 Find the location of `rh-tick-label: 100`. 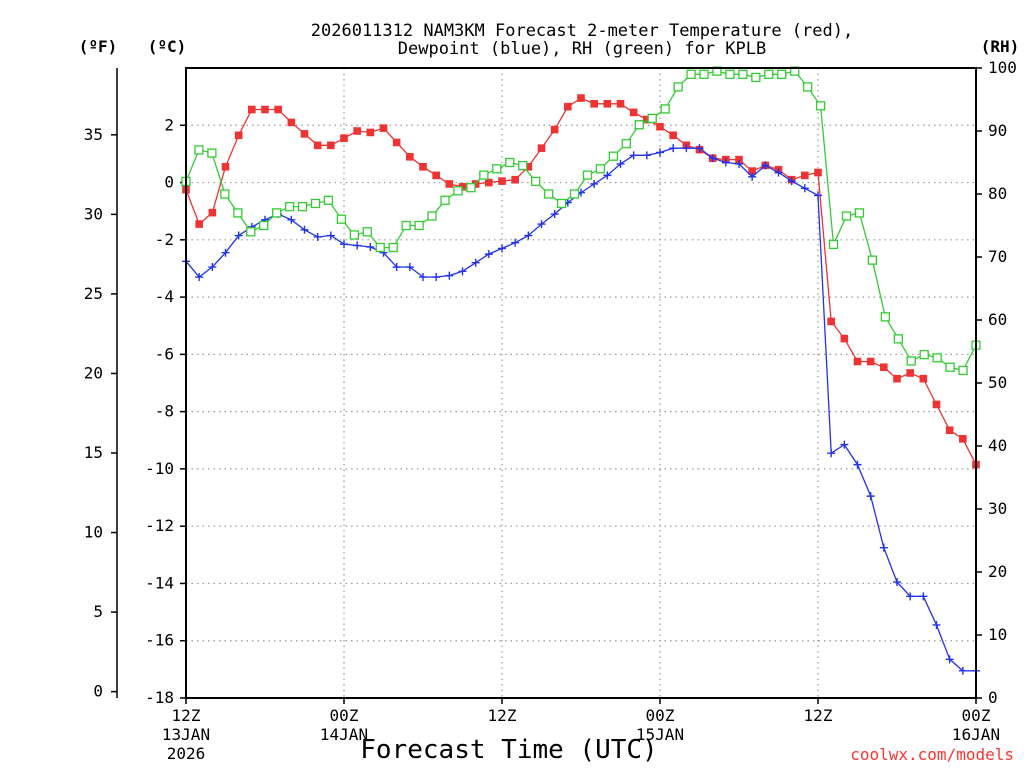

rh-tick-label: 100 is located at coordinates (1002, 67).